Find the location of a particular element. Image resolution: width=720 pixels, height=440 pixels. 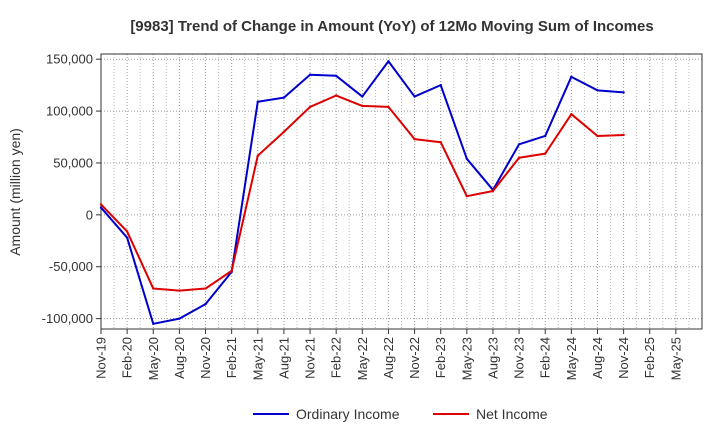

x-tick-label: Nov-22 is located at coordinates (414, 358).